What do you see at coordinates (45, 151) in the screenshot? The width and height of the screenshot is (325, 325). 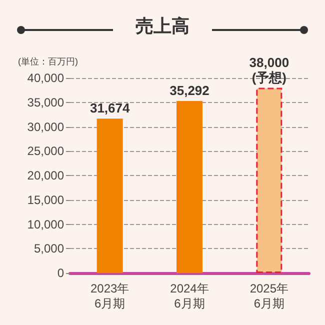 I see `y-tick-label: 25,000` at bounding box center [45, 151].